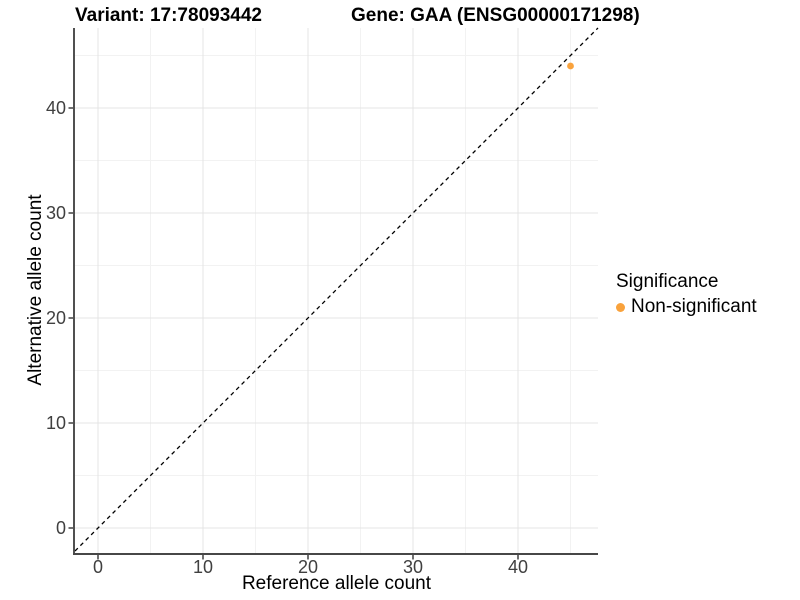  Describe the element at coordinates (56, 318) in the screenshot. I see `y-tick-label: 20` at that location.